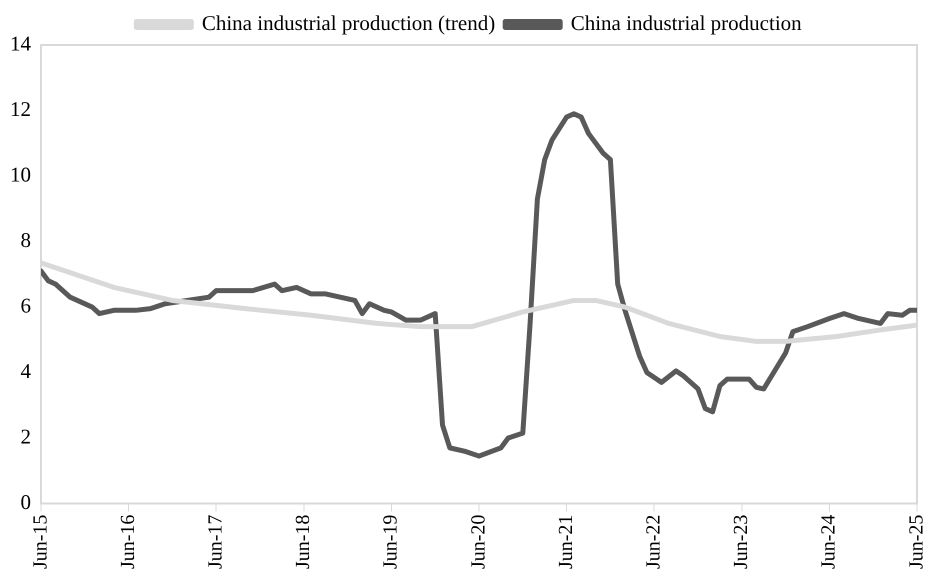 The image size is (944, 572). What do you see at coordinates (829, 542) in the screenshot?
I see `x-tick-label: Jun-24` at bounding box center [829, 542].